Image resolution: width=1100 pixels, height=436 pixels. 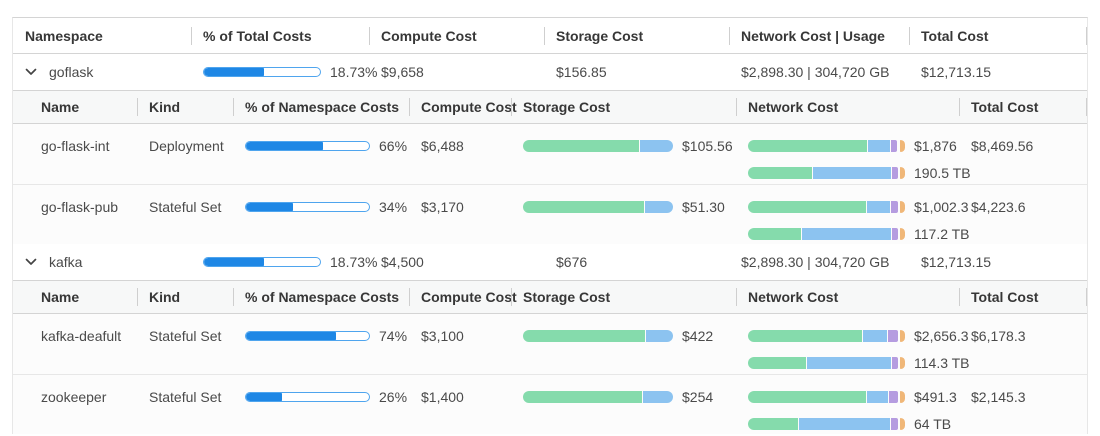 What do you see at coordinates (393, 336) in the screenshot?
I see `namespace-costs-pct-label: 74%` at bounding box center [393, 336].